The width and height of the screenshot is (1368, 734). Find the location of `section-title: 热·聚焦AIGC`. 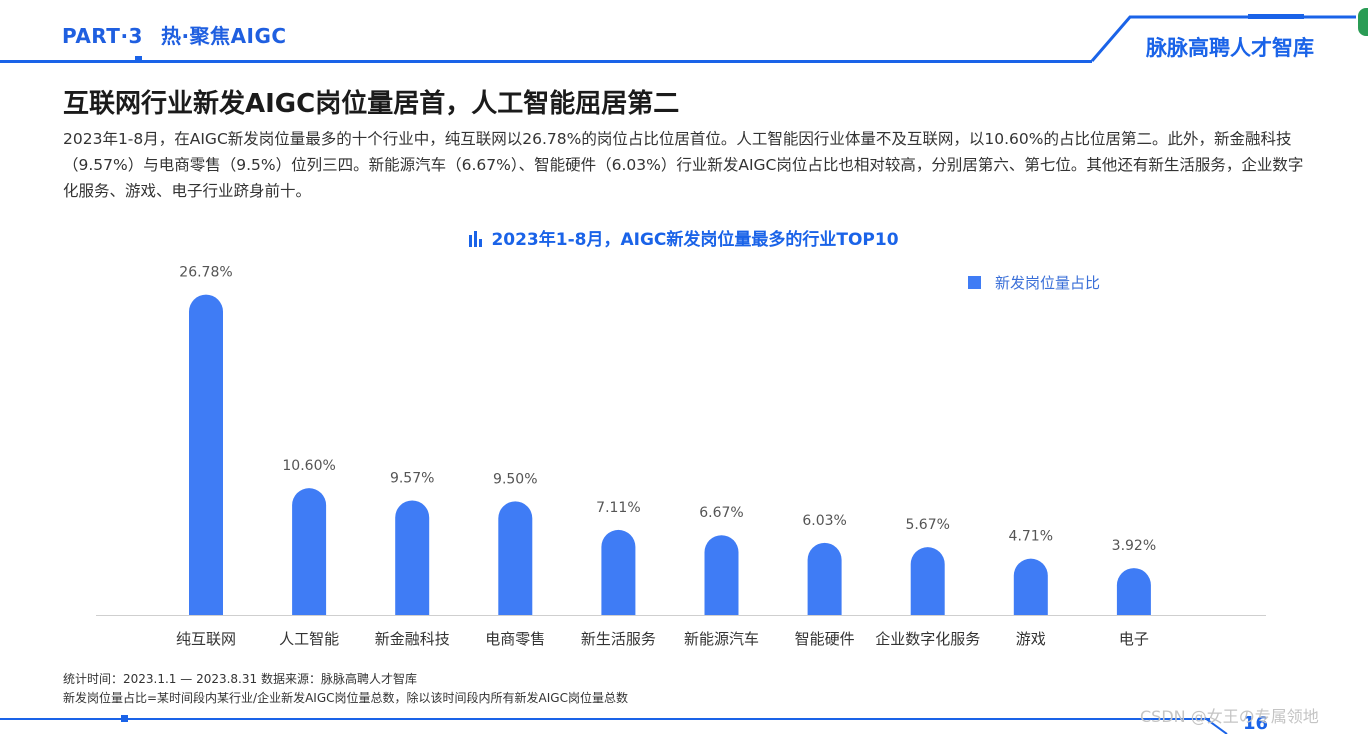

section-title: 热·聚焦AIGC is located at coordinates (223, 36).